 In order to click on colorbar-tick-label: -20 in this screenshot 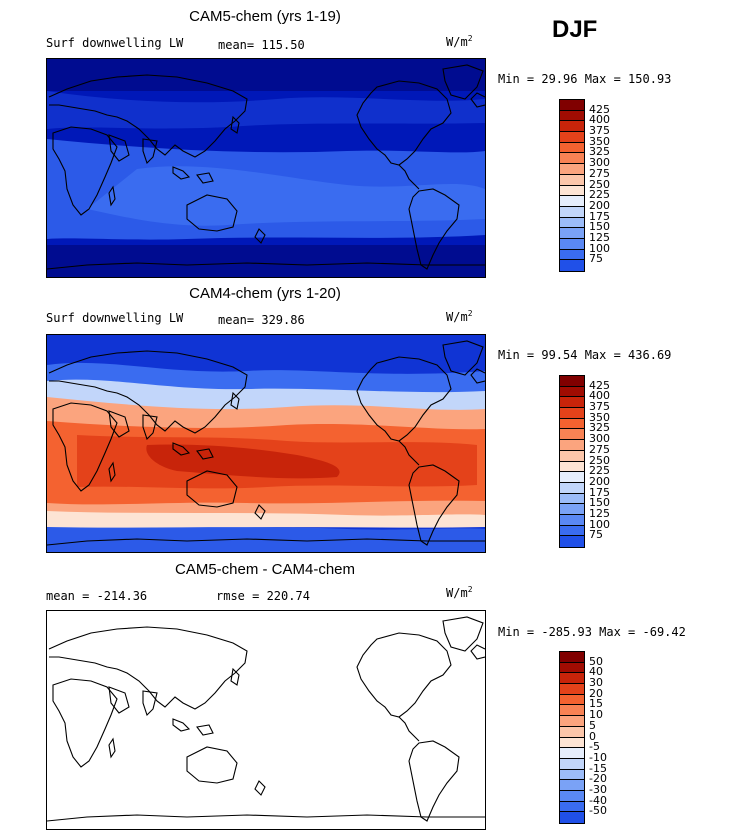, I will do `click(598, 779)`.